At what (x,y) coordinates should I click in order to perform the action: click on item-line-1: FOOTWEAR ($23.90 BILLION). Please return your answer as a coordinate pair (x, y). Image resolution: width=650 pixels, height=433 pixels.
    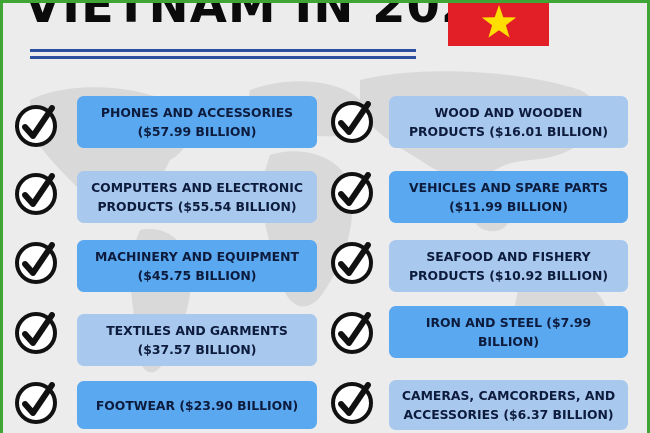
    Looking at the image, I should click on (197, 405).